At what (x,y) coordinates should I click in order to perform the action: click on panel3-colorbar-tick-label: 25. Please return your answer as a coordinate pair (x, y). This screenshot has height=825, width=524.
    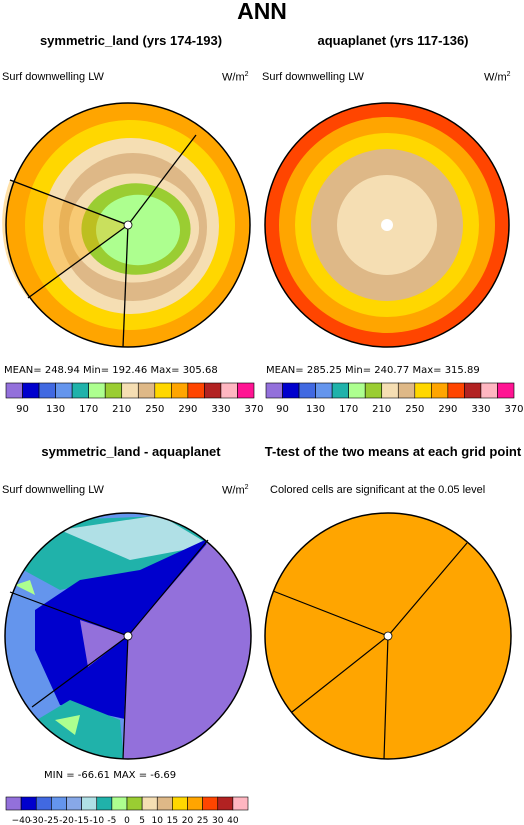
    Looking at the image, I should click on (202, 820).